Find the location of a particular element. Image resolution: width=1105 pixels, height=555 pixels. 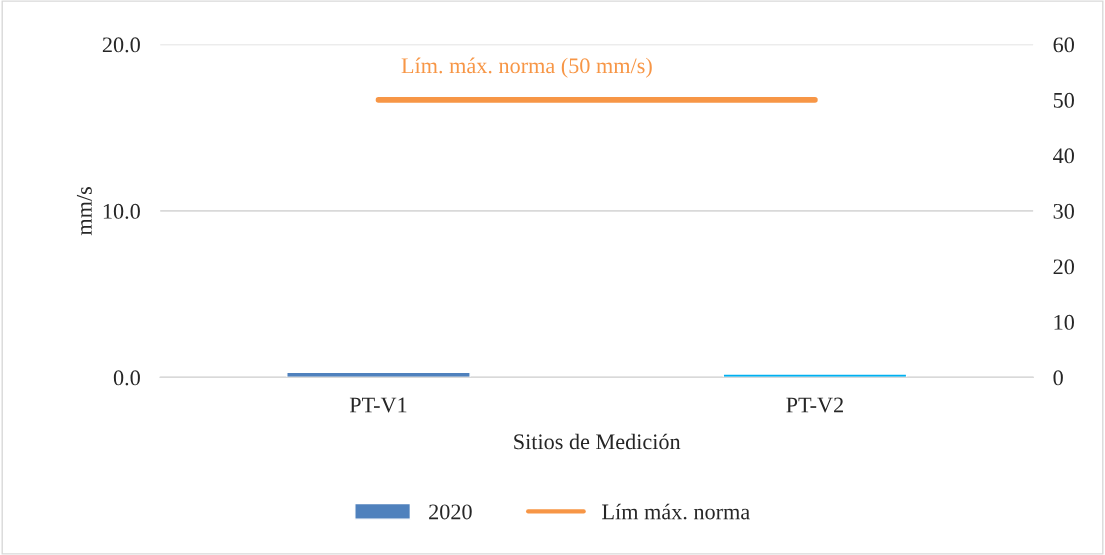

y-axis-title: mm/s is located at coordinates (84, 211).